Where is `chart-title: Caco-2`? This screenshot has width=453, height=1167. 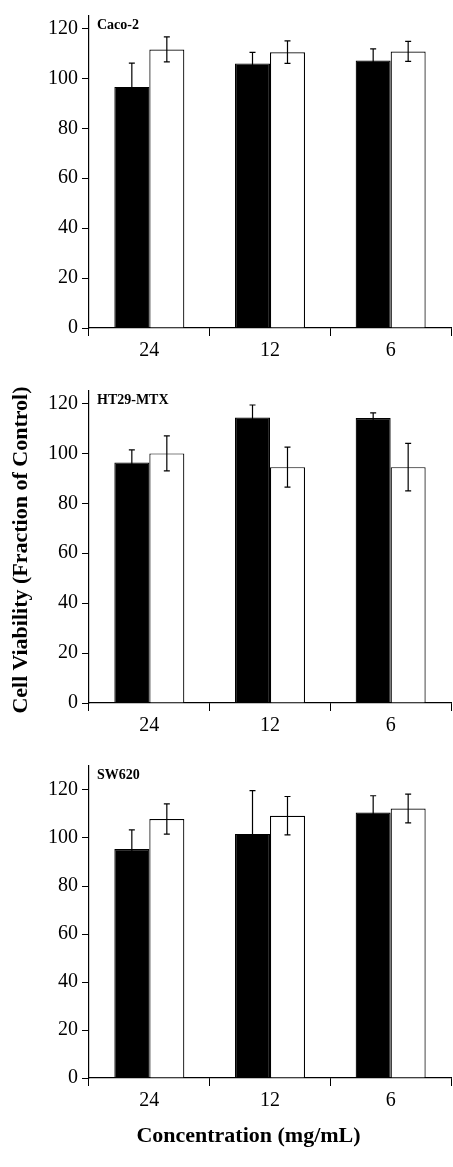 chart-title: Caco-2 is located at coordinates (118, 24).